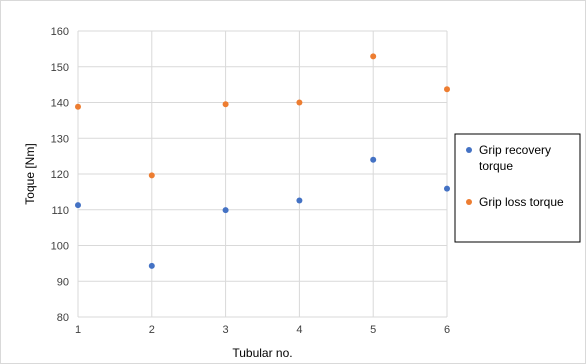 This screenshot has height=364, width=586. I want to click on y-tick-label: 120, so click(60, 175).